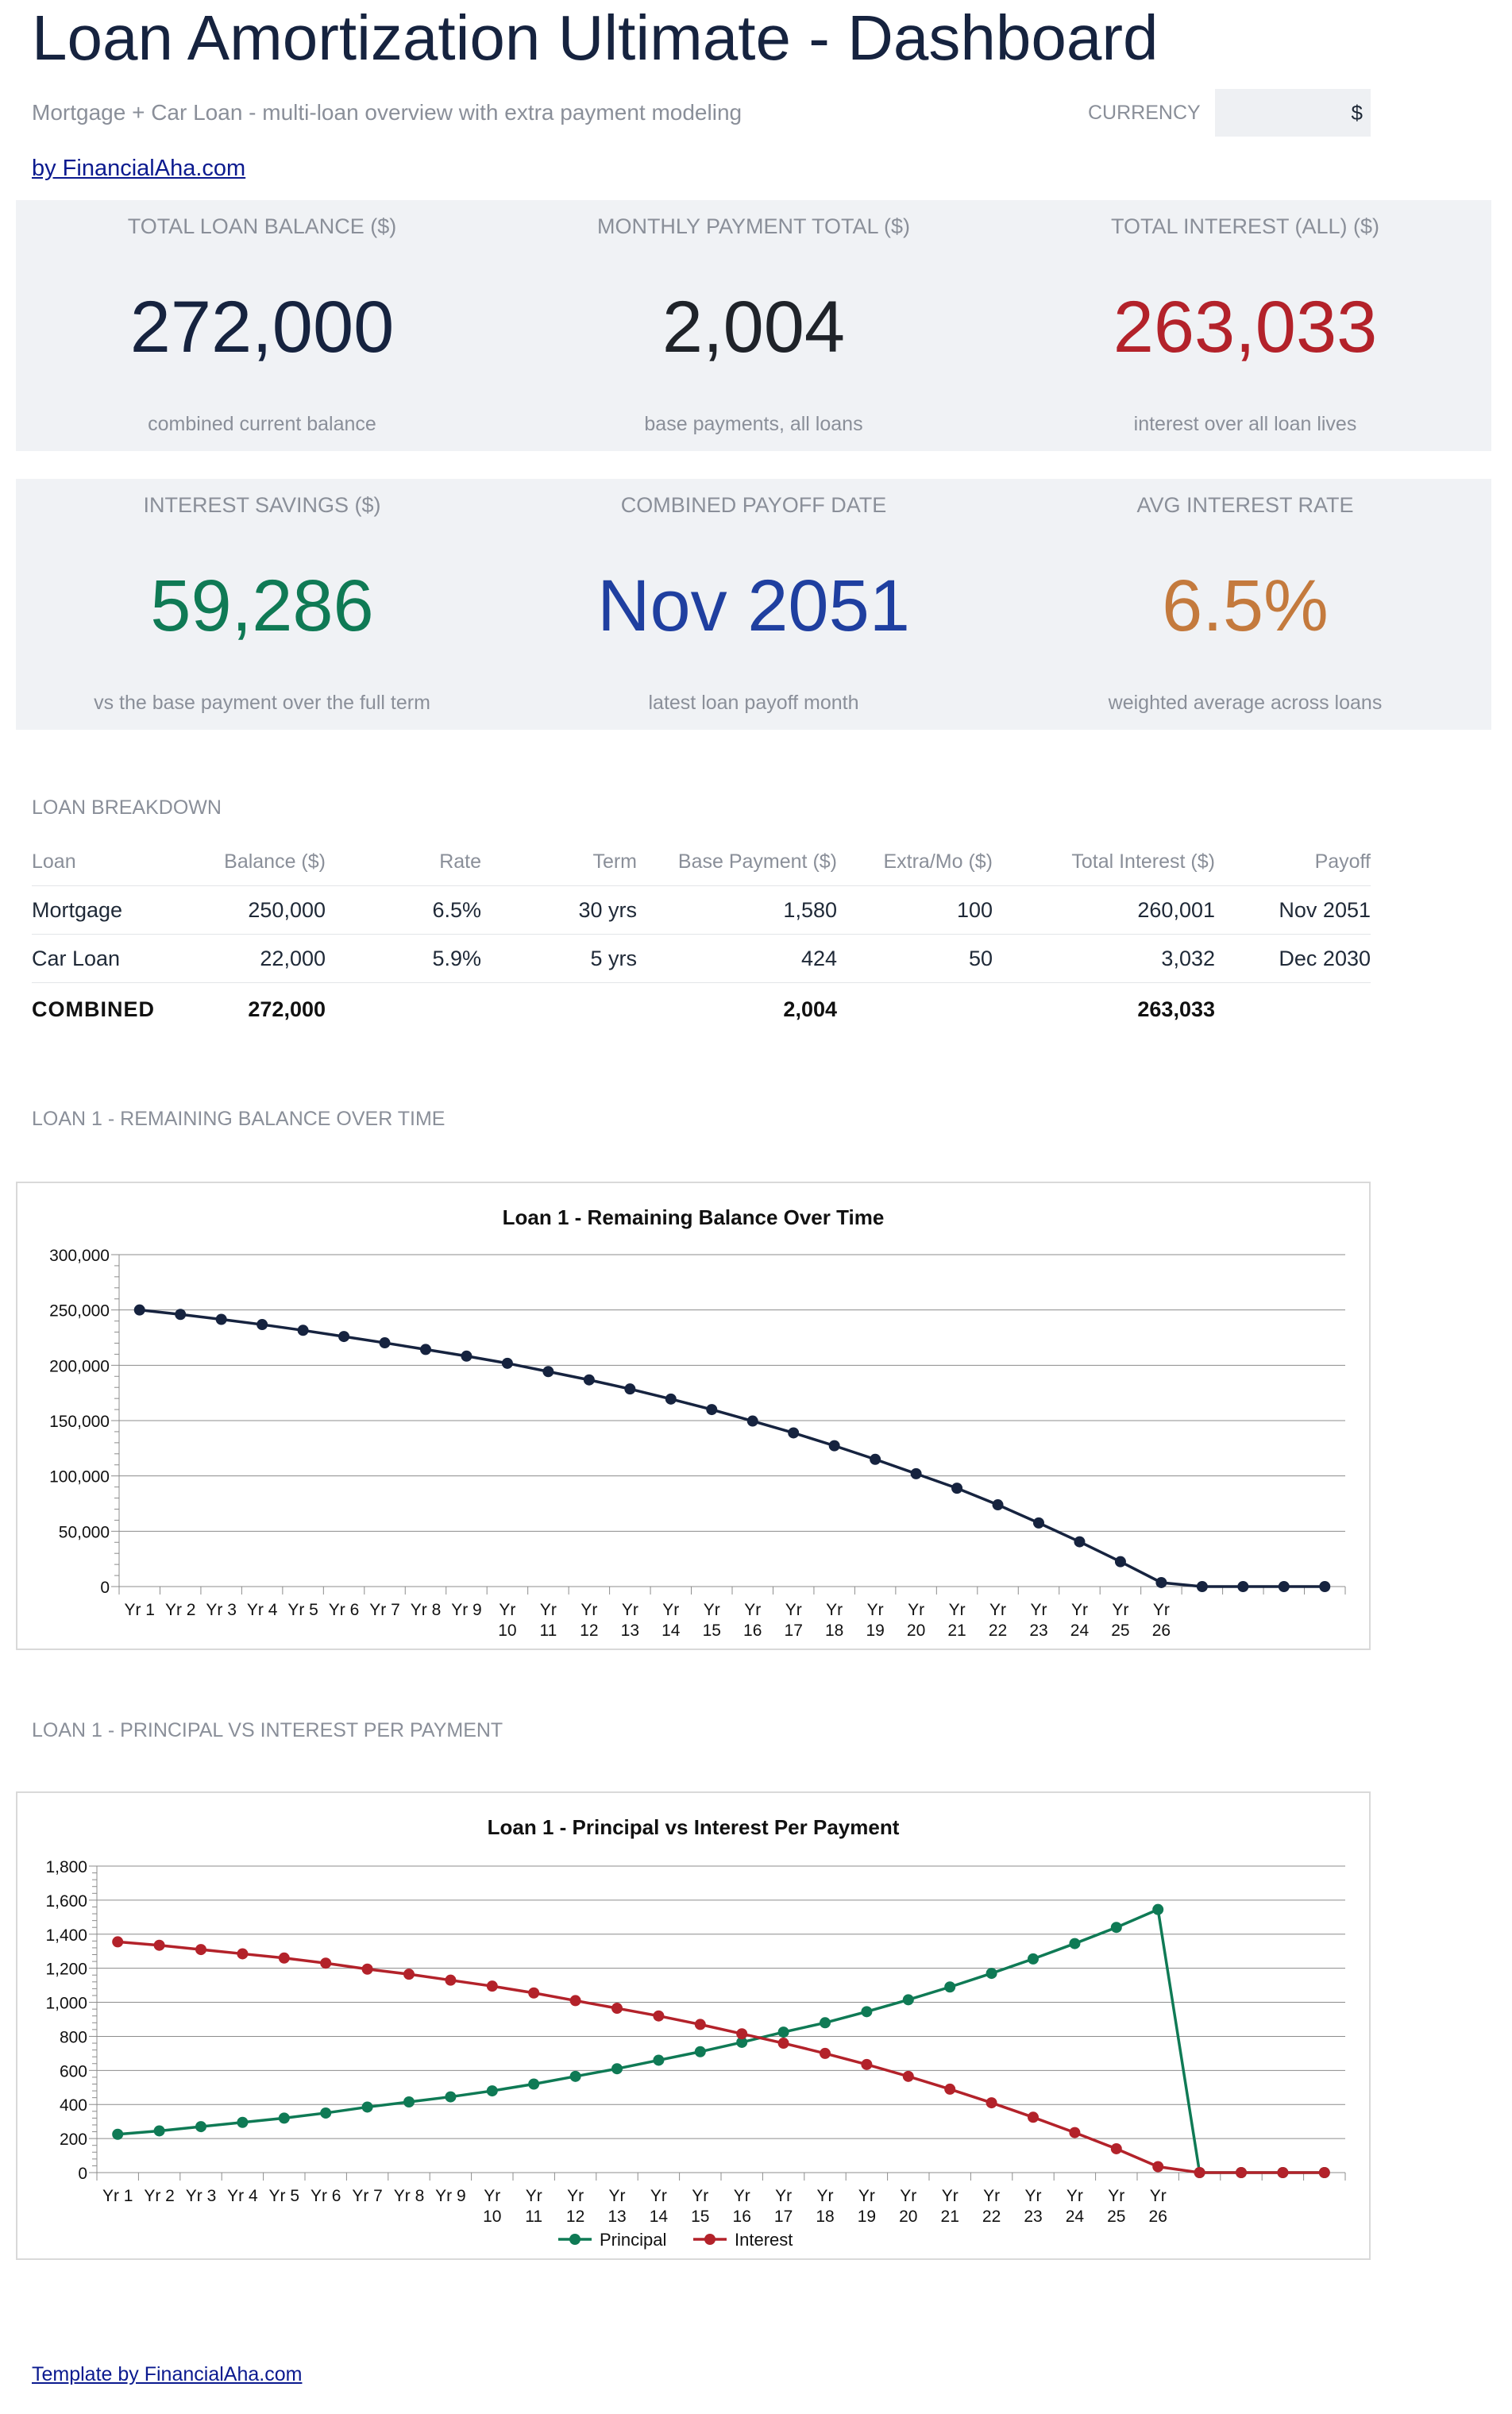 This screenshot has width=1512, height=2414. I want to click on kpi-value: 272,000, so click(262, 327).